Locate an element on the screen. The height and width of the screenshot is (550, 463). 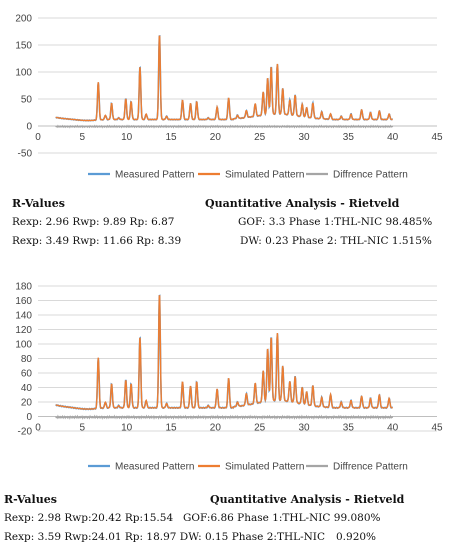
y-tick-label: 200 is located at coordinates (23, 19).